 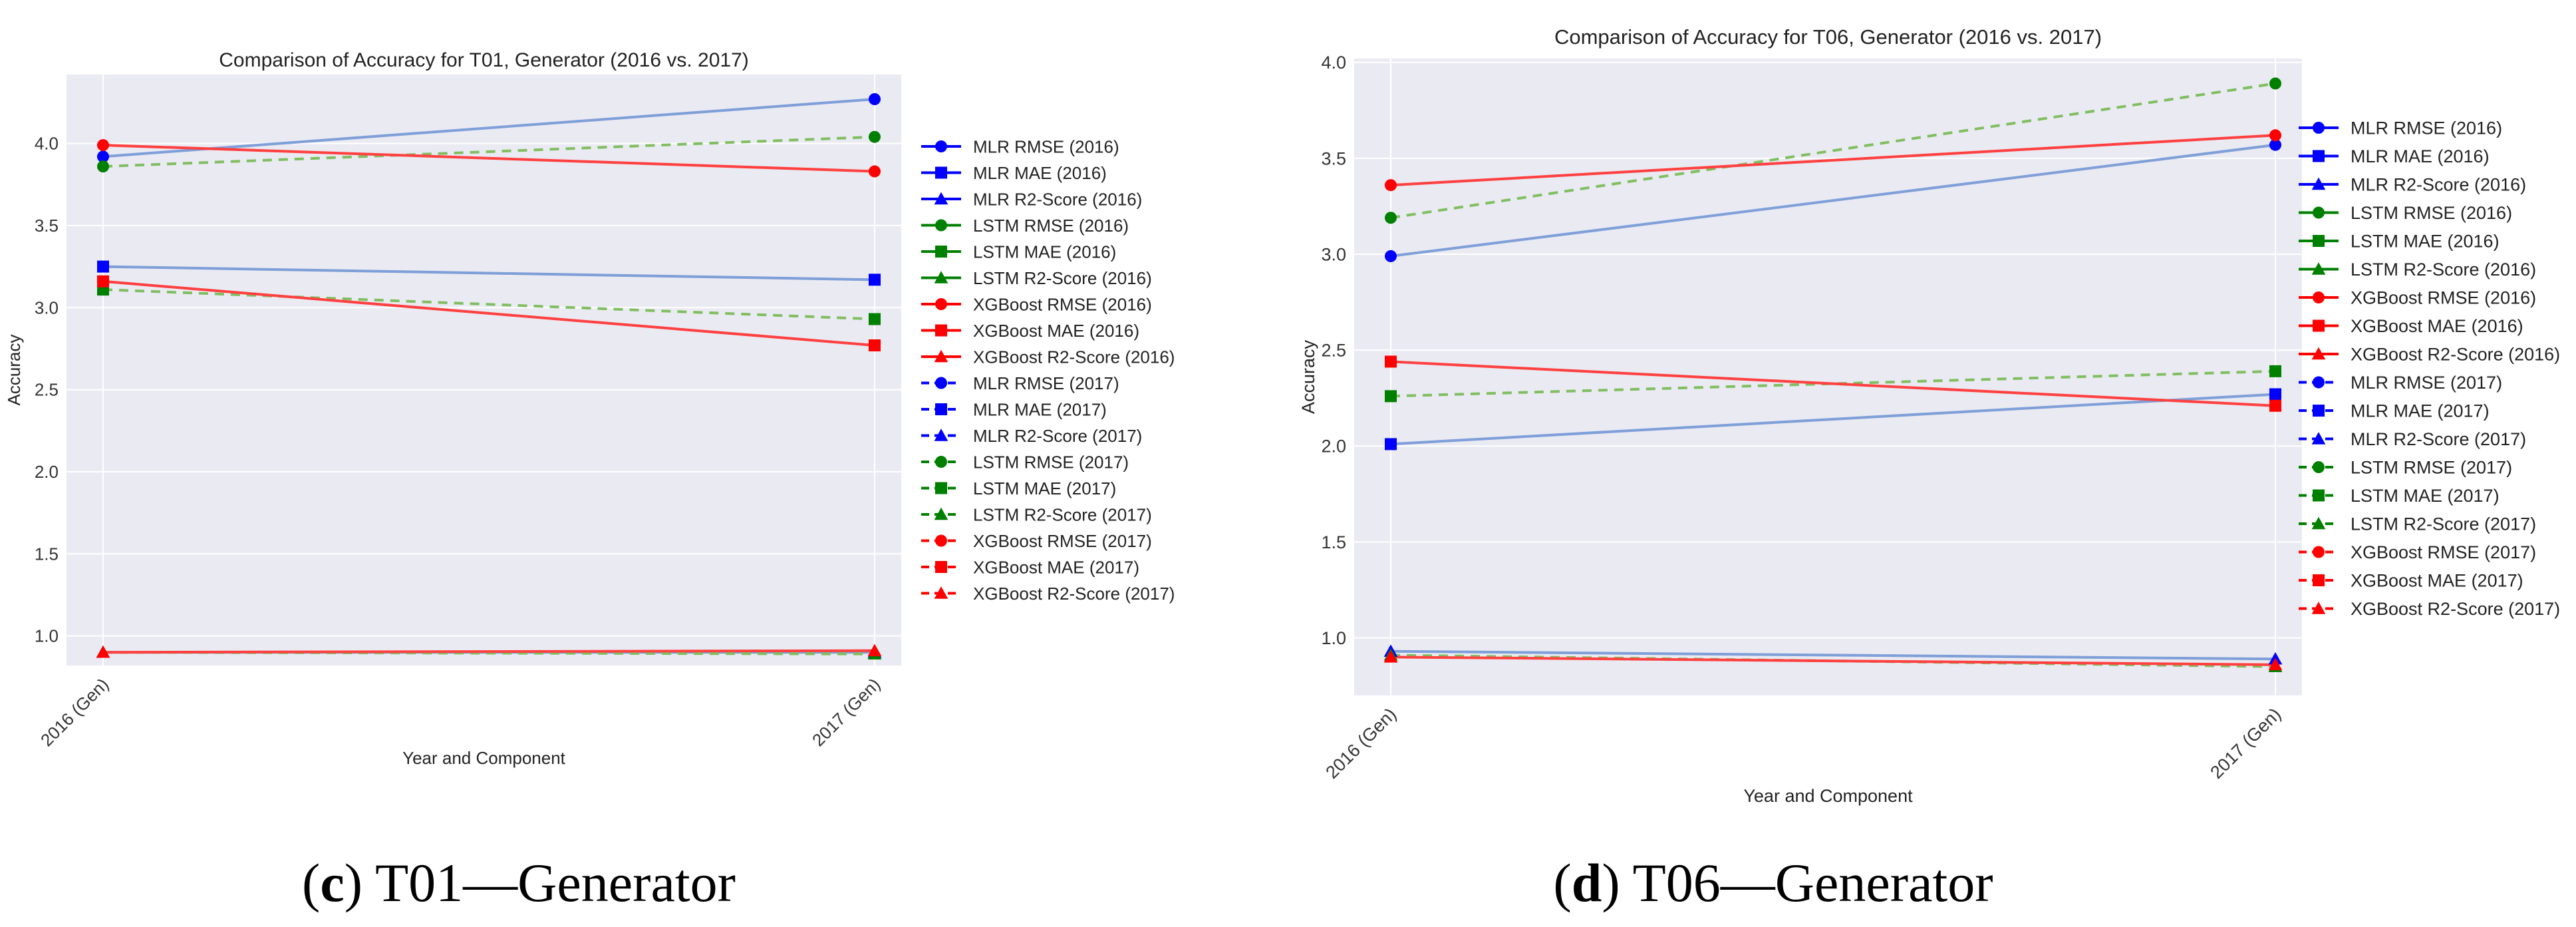 What do you see at coordinates (1797, 882) in the screenshot?
I see `caption-text-d: ) T06—Generator` at bounding box center [1797, 882].